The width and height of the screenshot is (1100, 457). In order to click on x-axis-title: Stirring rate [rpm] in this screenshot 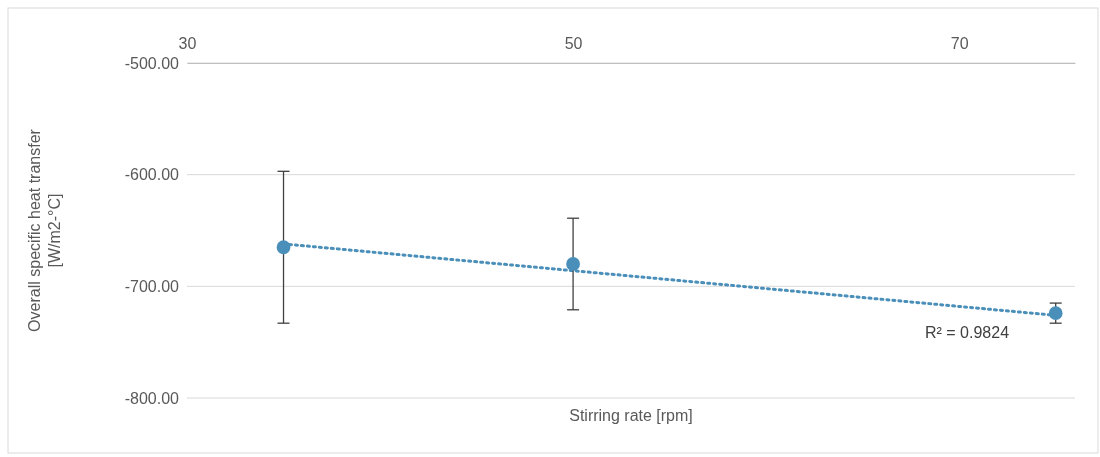, I will do `click(631, 415)`.